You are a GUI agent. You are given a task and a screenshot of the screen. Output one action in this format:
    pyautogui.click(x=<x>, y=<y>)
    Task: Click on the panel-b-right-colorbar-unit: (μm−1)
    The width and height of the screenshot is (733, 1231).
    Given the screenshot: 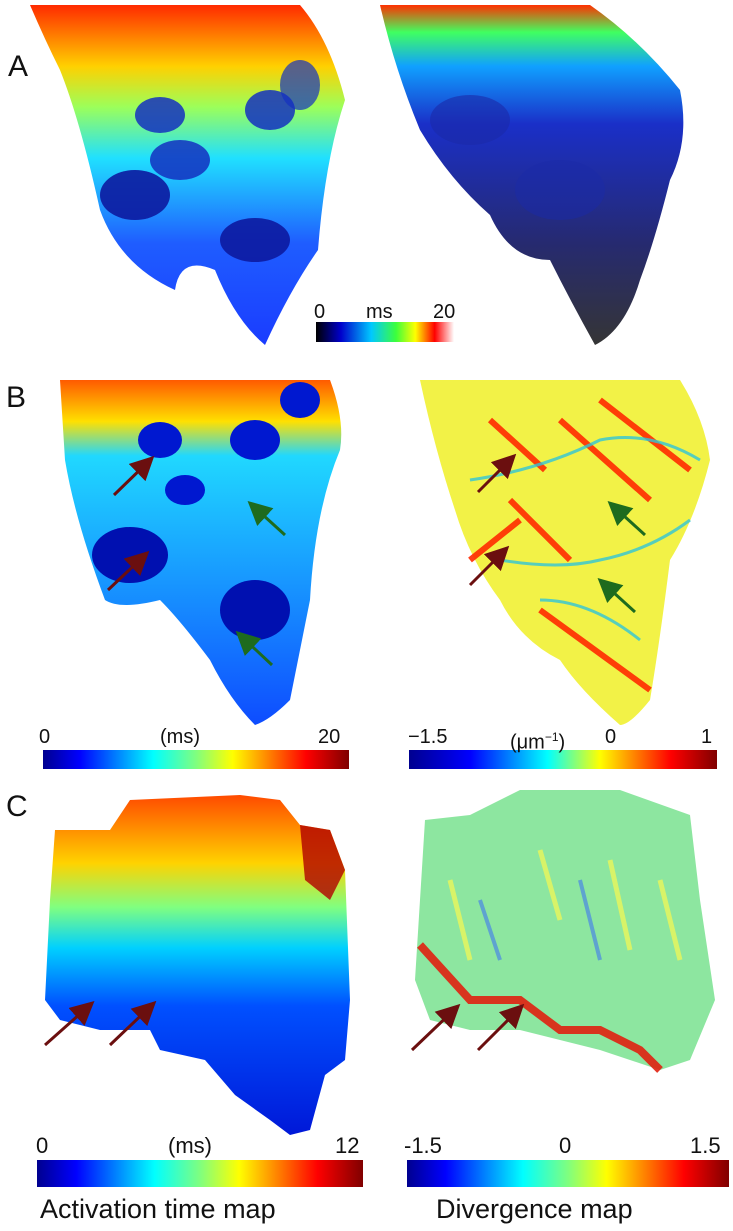 What is the action you would take?
    pyautogui.click(x=537, y=740)
    